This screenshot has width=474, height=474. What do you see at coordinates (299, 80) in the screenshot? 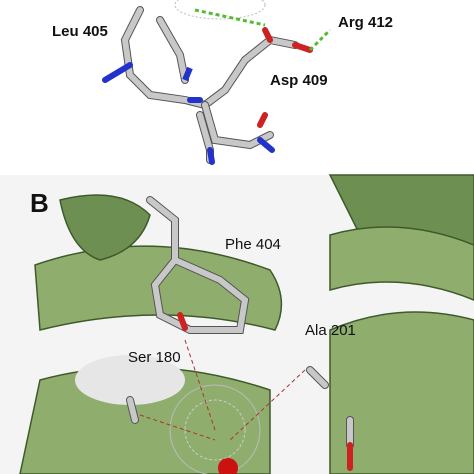
I see `residue-label: Asp 409` at bounding box center [299, 80].